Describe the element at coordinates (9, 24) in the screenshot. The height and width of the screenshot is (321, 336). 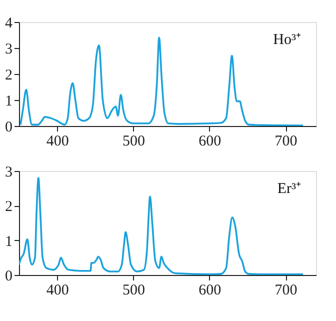
I see `y-tick-label: 4` at that location.